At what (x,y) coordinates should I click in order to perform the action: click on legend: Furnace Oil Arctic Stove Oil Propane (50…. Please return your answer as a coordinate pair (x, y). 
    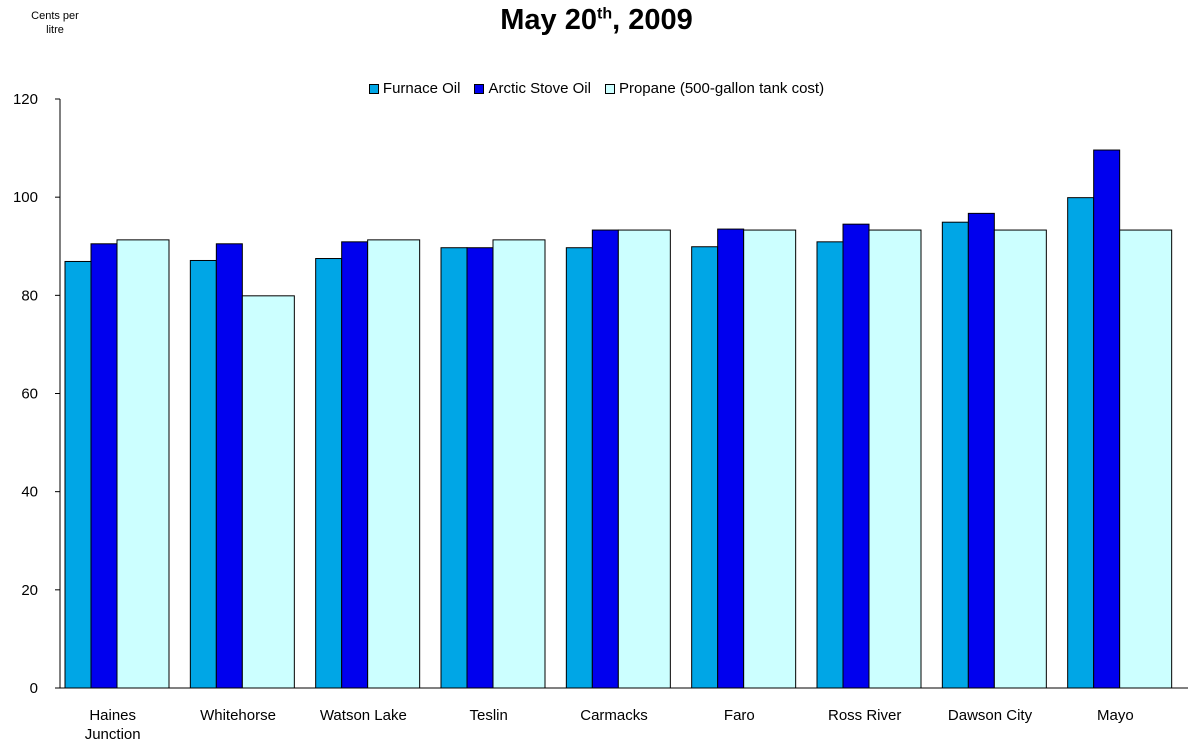
    Looking at the image, I should click on (596, 88).